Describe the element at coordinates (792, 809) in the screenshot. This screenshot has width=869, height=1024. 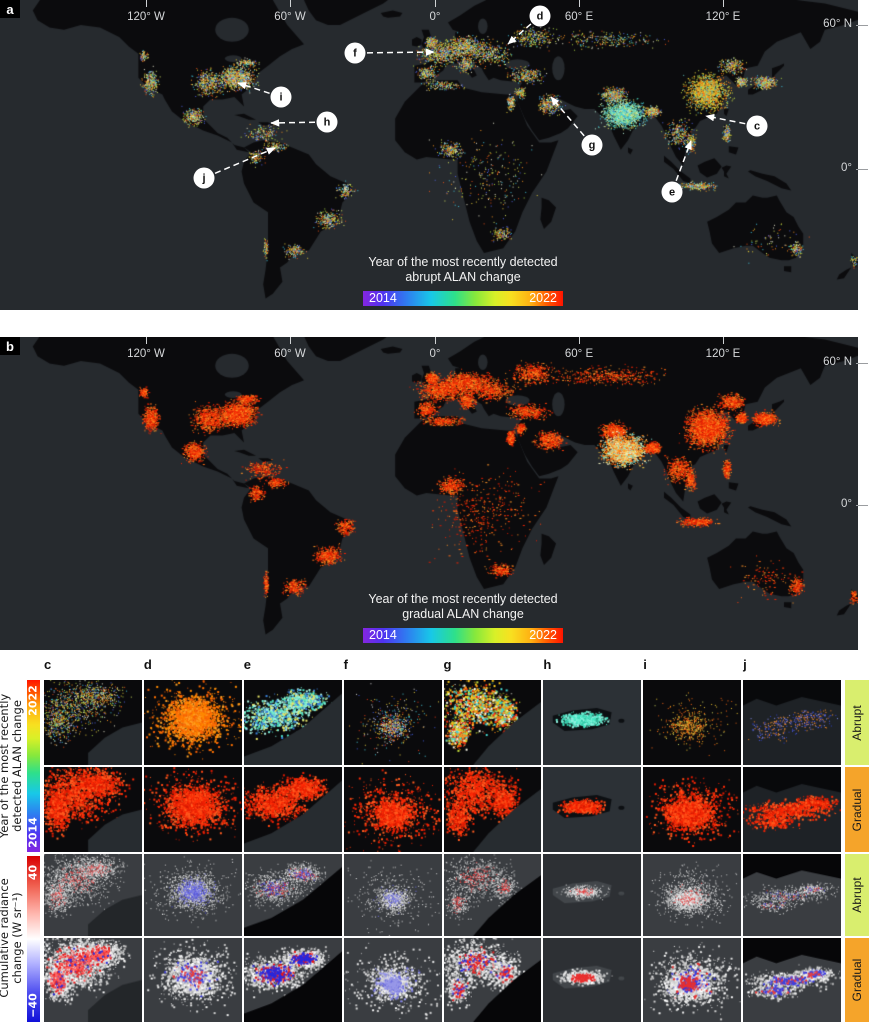
I see `detail-panel-j-year-gradual` at that location.